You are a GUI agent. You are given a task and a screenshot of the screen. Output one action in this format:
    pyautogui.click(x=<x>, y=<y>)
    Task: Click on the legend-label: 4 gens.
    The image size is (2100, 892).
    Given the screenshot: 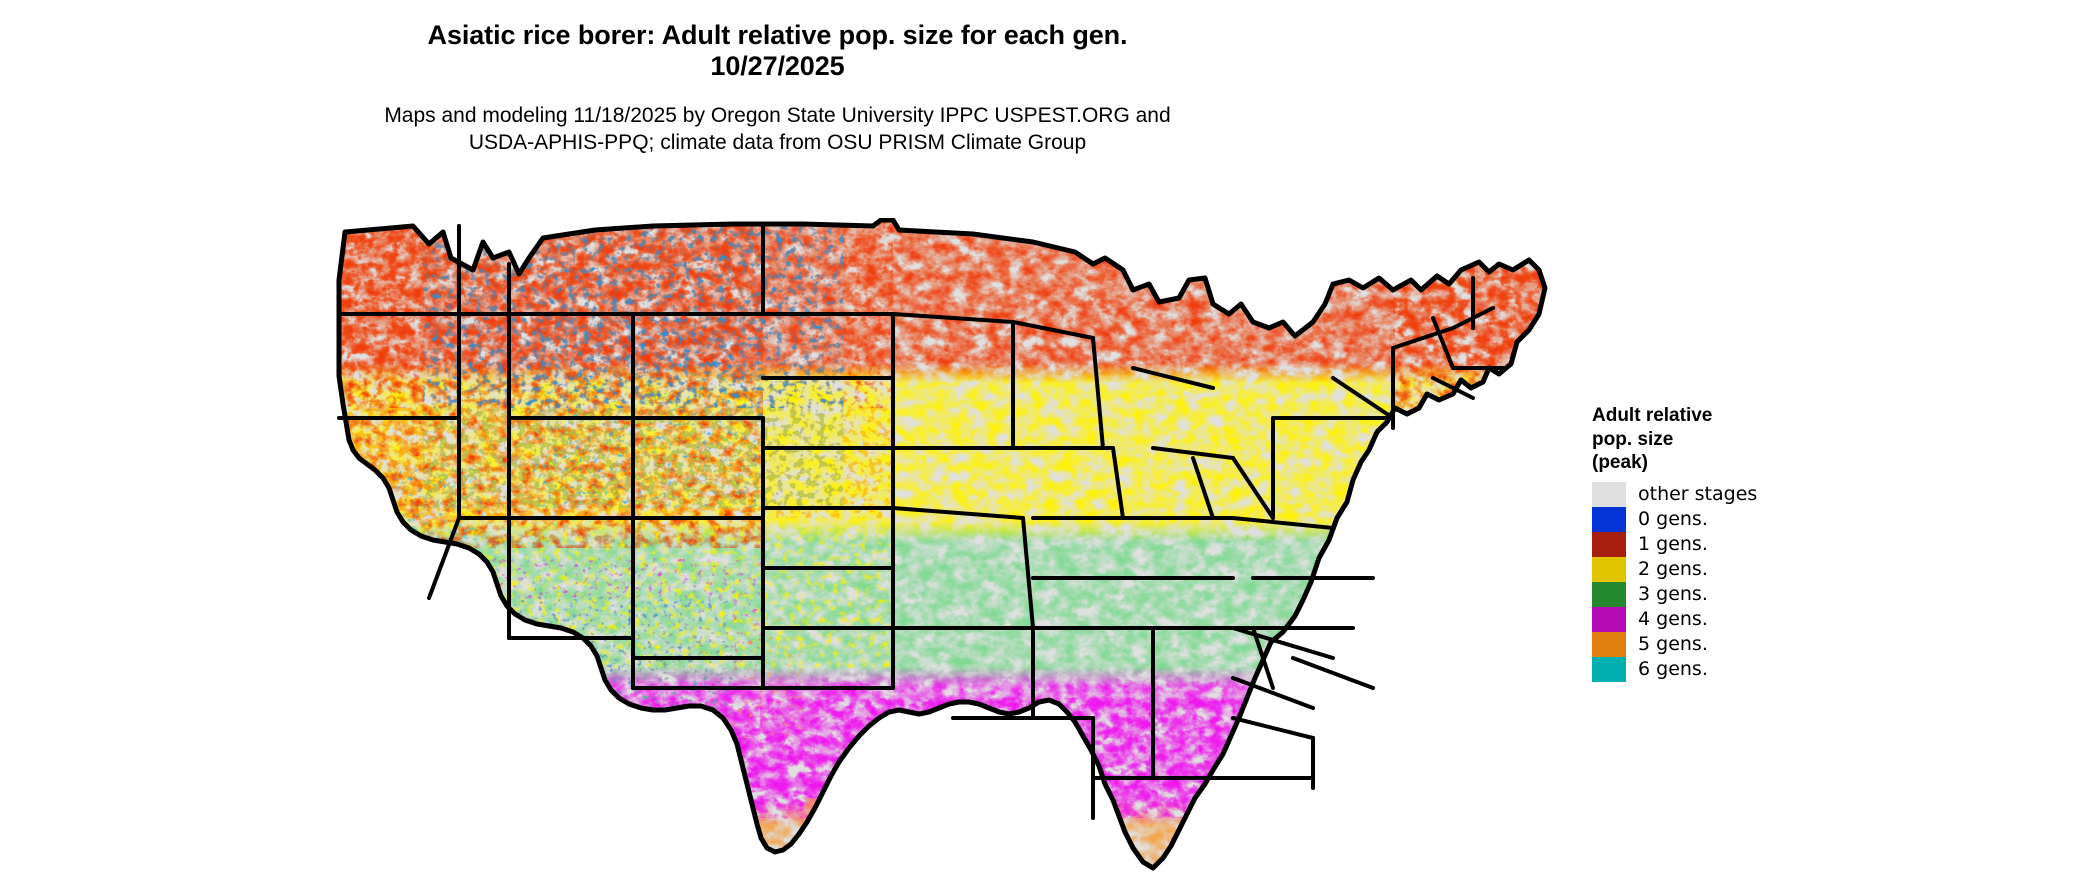 What is the action you would take?
    pyautogui.click(x=1673, y=618)
    